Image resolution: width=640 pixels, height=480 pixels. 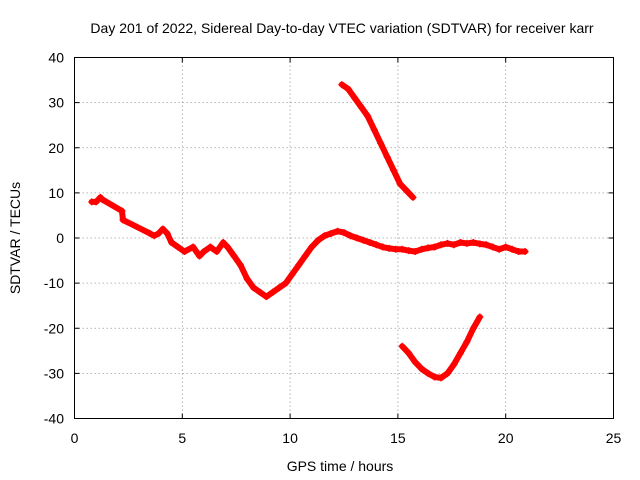 I want to click on series-track-descending, so click(x=377, y=141).